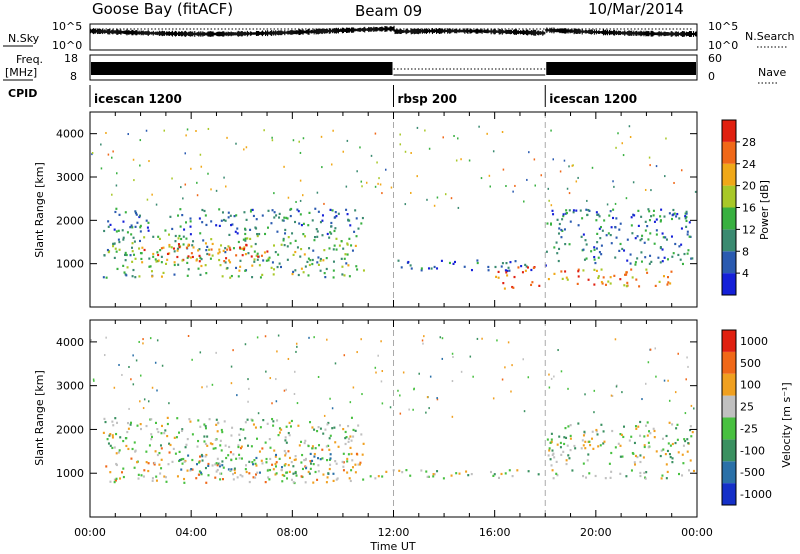 This screenshot has width=800, height=554. Describe the element at coordinates (729, 341) in the screenshot. I see `colorbar-swatch` at that location.